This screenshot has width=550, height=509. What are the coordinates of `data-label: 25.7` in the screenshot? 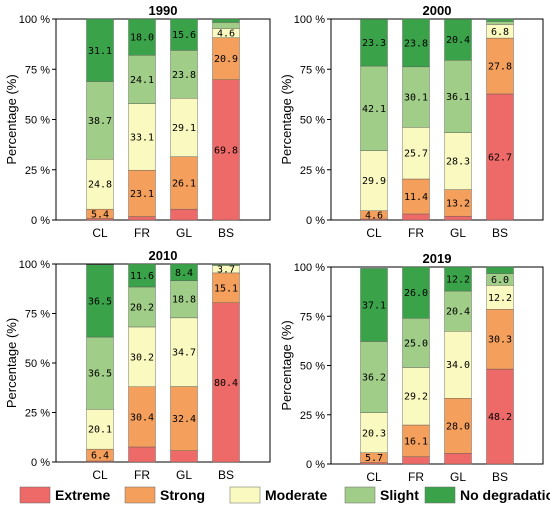 It's located at (416, 154).